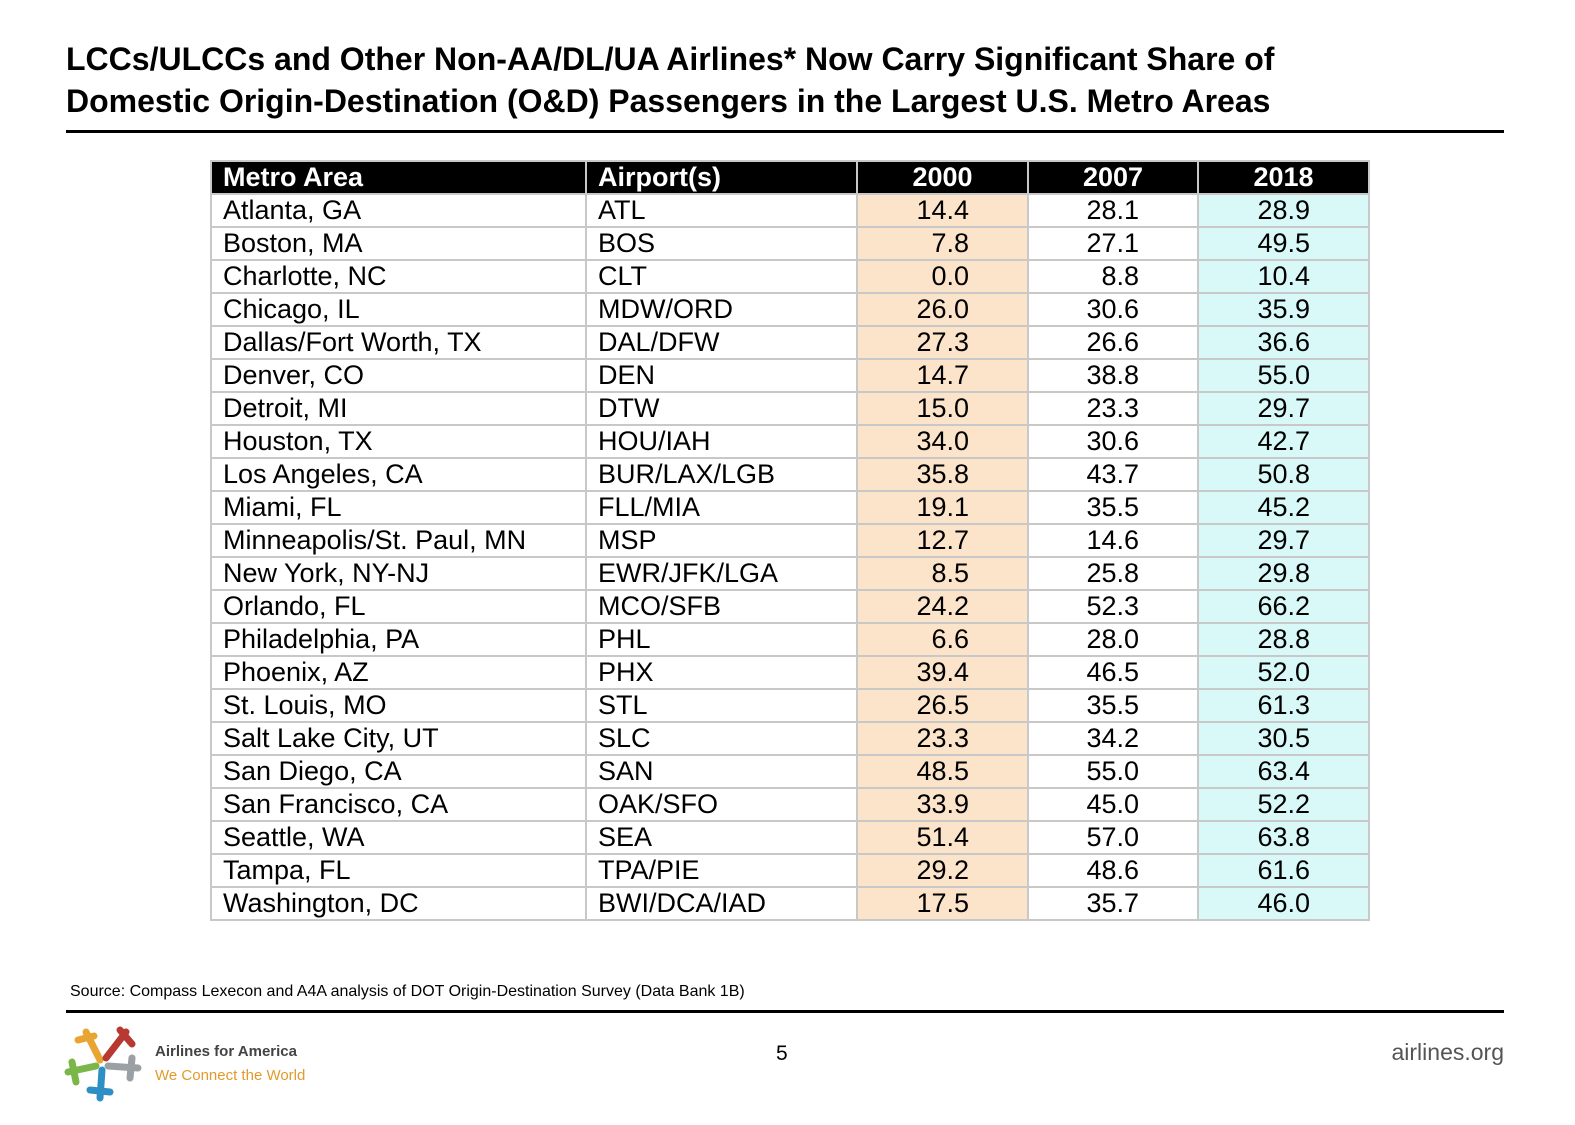 The image size is (1575, 1125). I want to click on header-row: Metro Area Airport(s) 2000 2007 2018, so click(790, 177).